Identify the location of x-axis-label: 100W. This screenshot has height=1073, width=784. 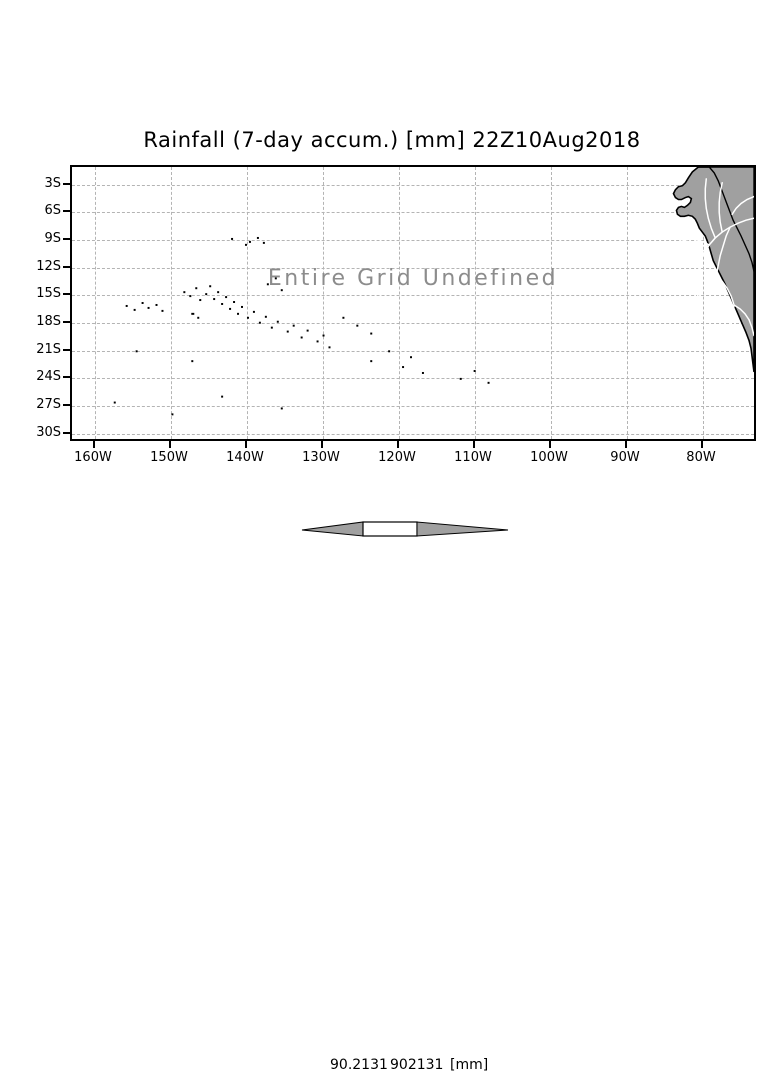
(549, 457).